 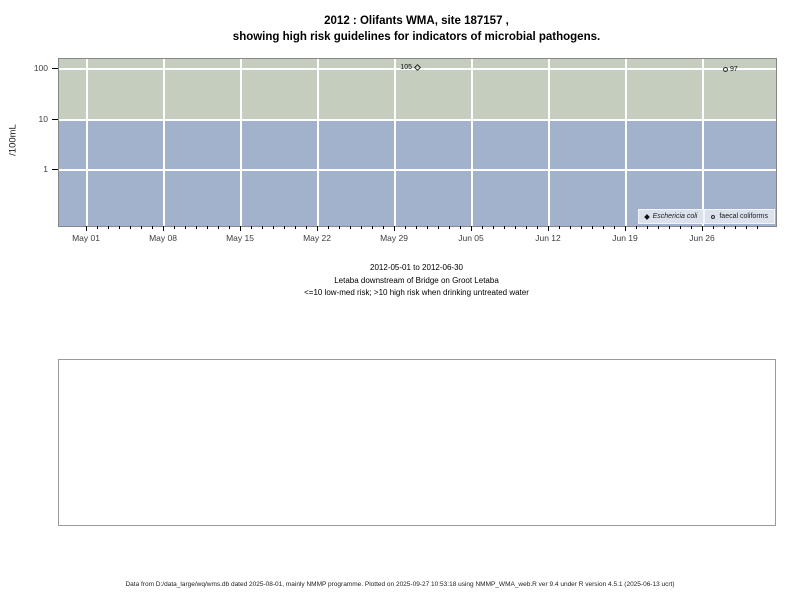 What do you see at coordinates (471, 238) in the screenshot?
I see `x-tick-label: Jun 05` at bounding box center [471, 238].